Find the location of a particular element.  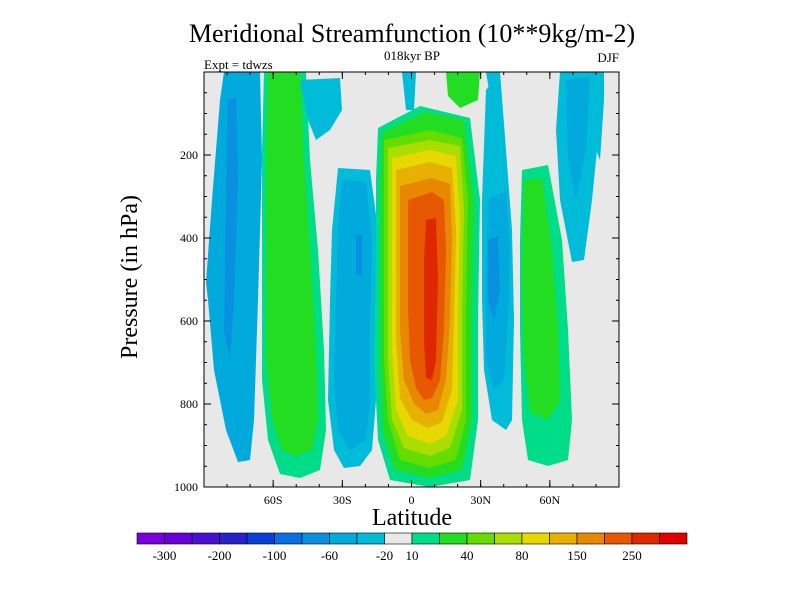

chart-subtitle-left: Expt = tdwzs is located at coordinates (238, 64).